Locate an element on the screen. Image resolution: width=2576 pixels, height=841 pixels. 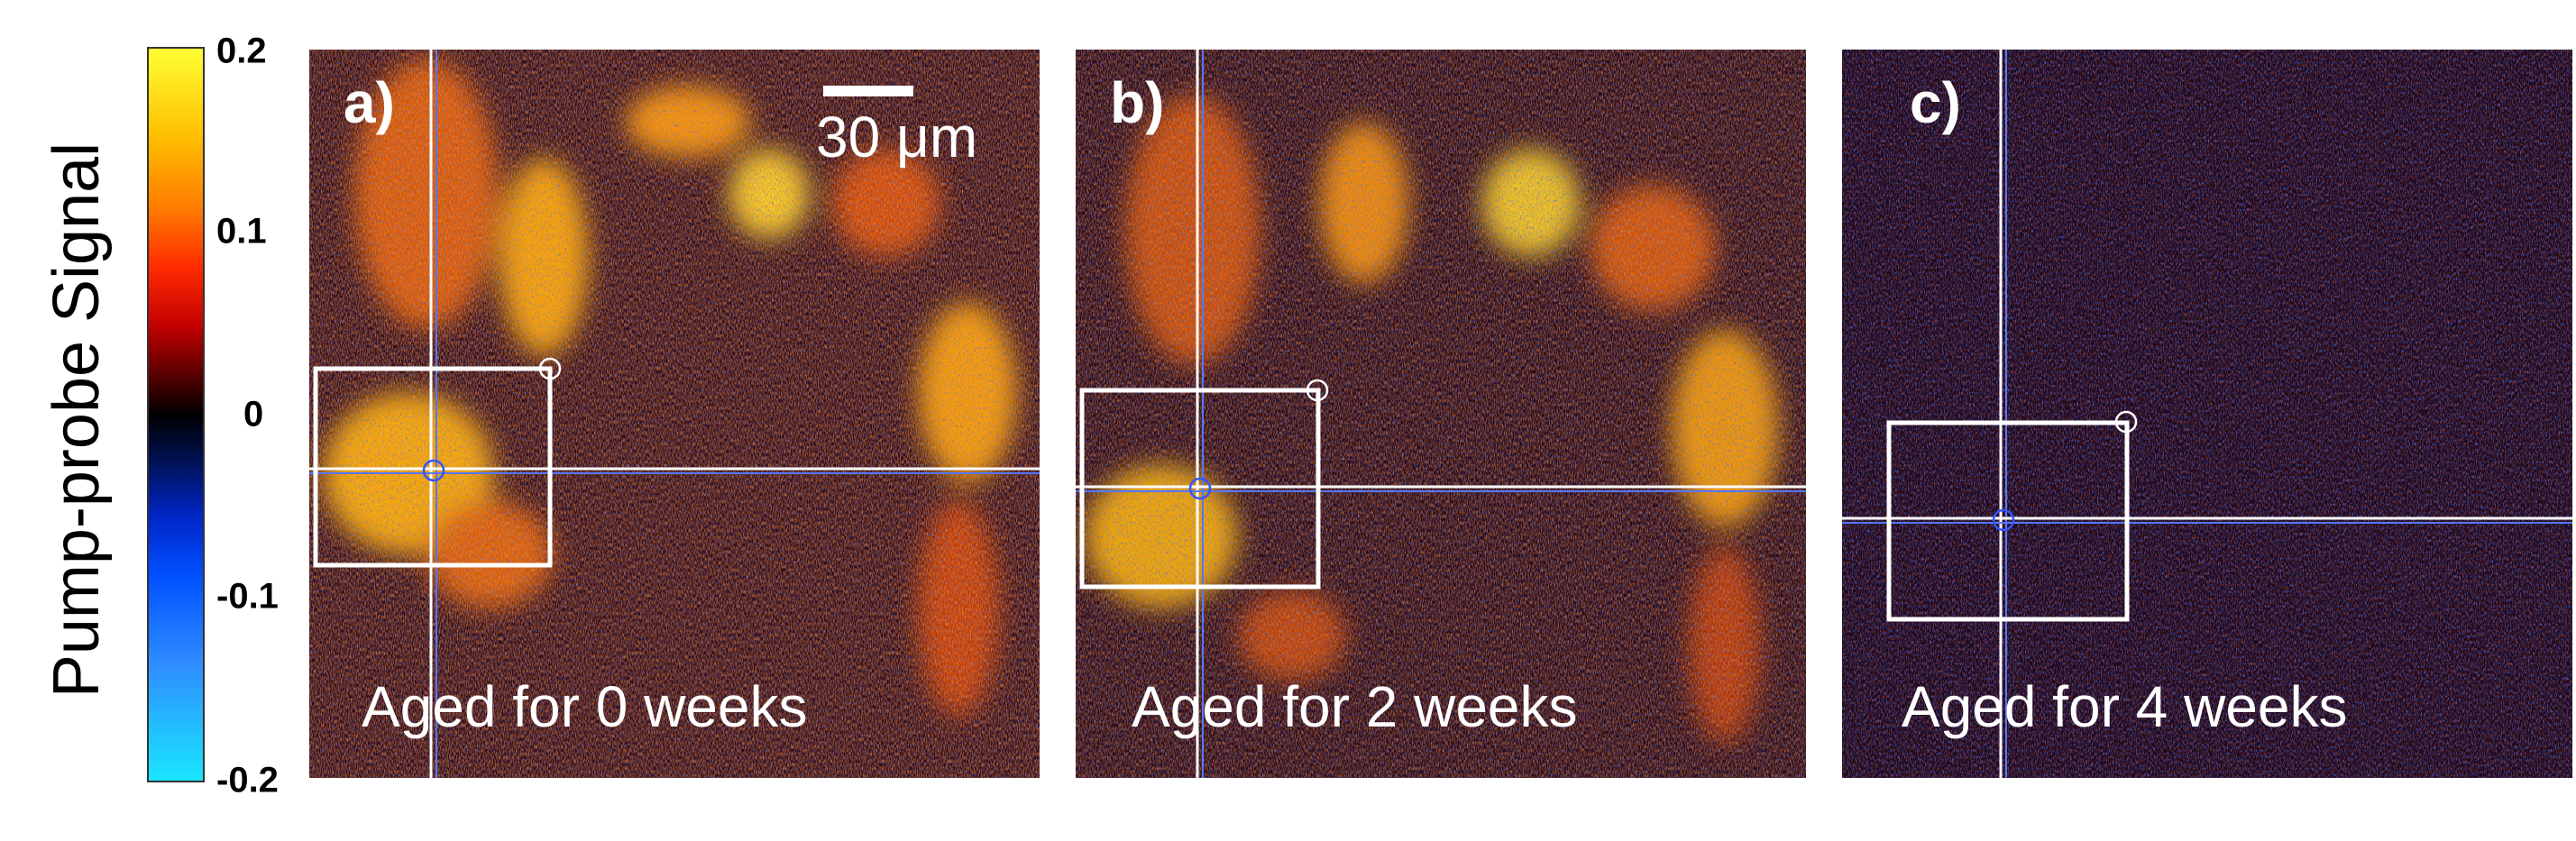
colorbar-tick: 0.2 is located at coordinates (241, 51).